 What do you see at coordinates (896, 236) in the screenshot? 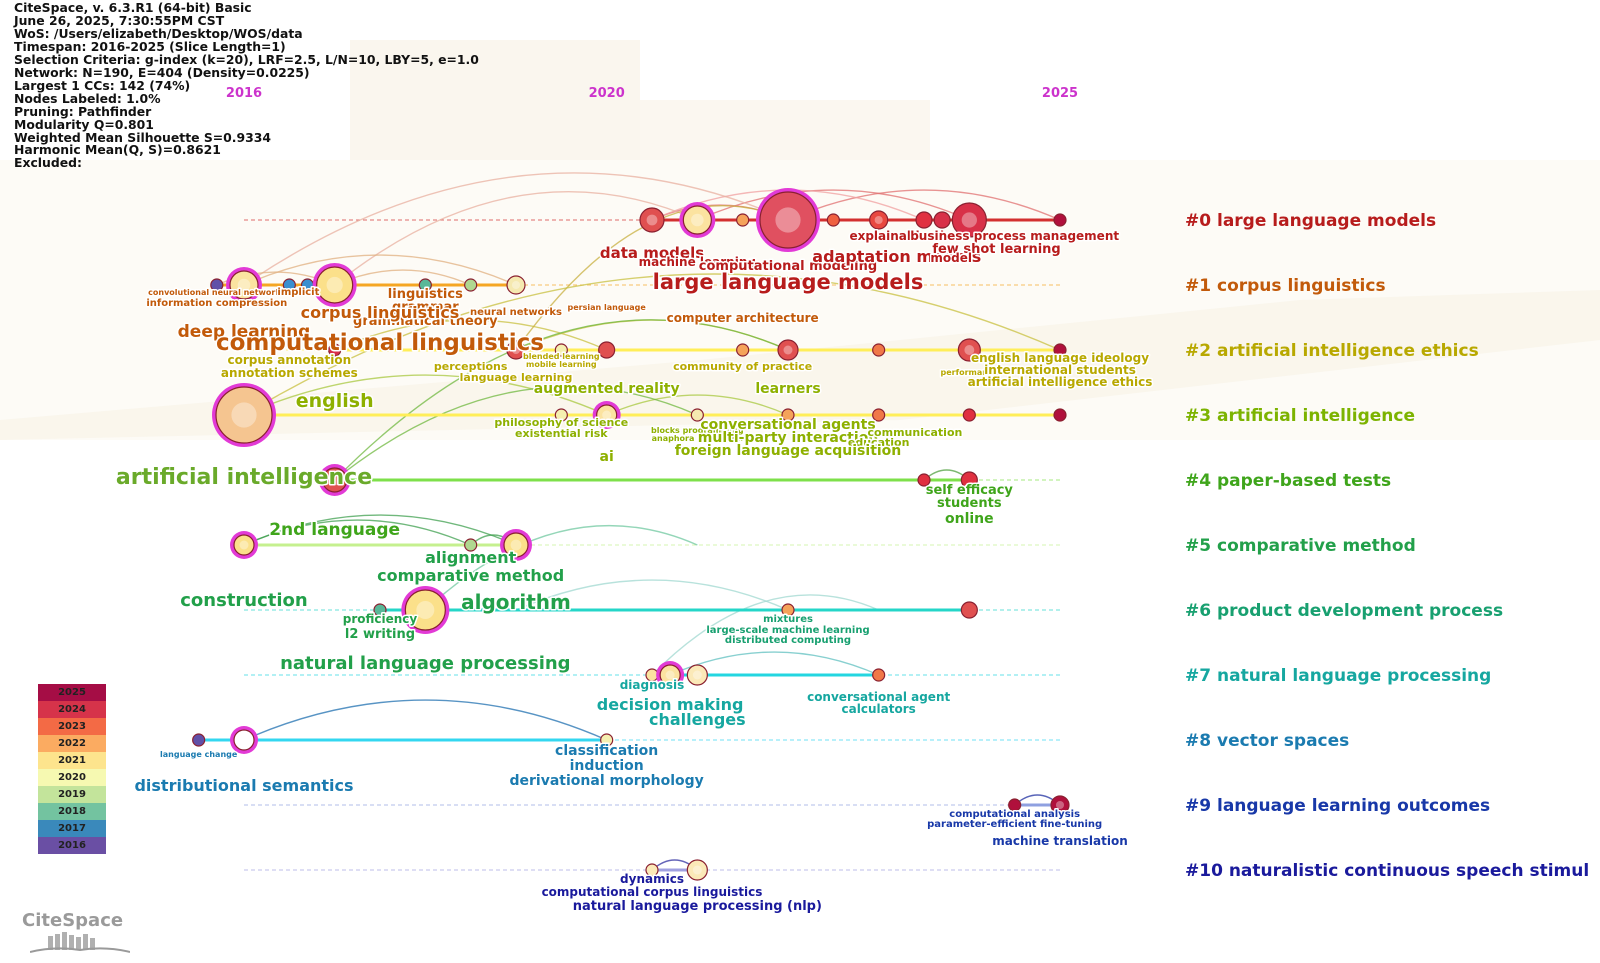
I see `keyword-label: explainable ai` at bounding box center [896, 236].